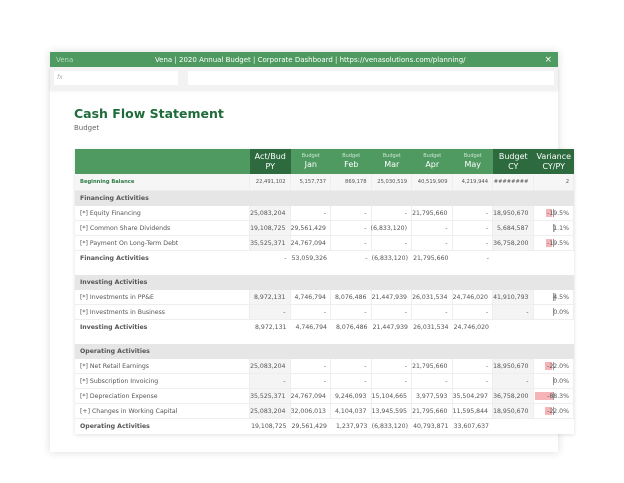 This screenshot has height=483, width=624. I want to click on column-header: Budget Apr, so click(432, 161).